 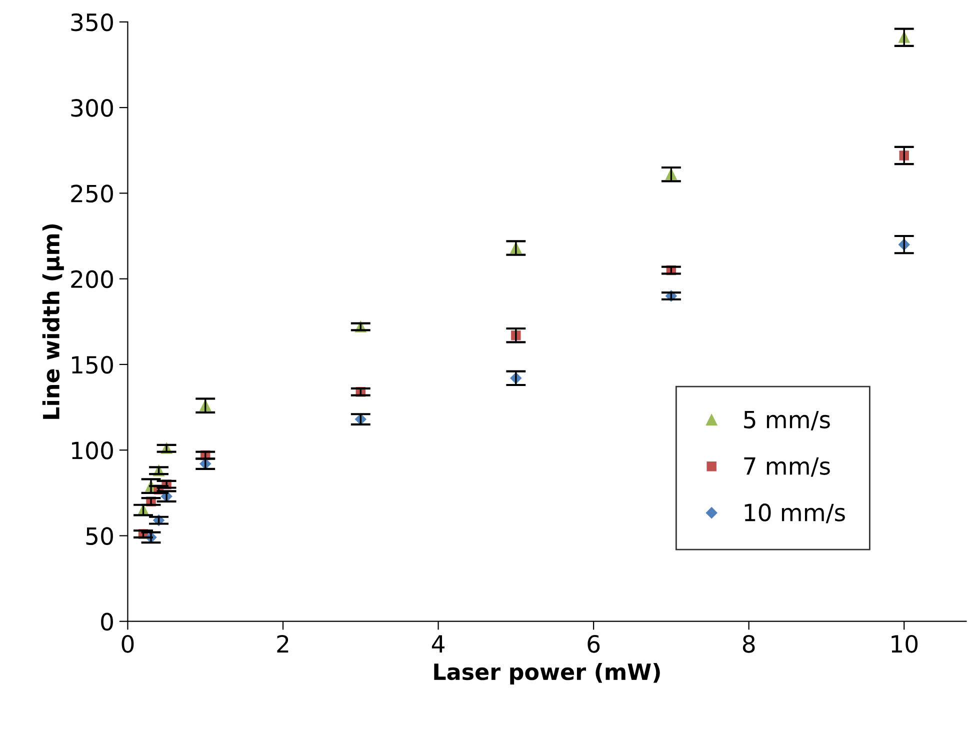 What do you see at coordinates (99, 536) in the screenshot?
I see `y-tick-label: 50` at bounding box center [99, 536].